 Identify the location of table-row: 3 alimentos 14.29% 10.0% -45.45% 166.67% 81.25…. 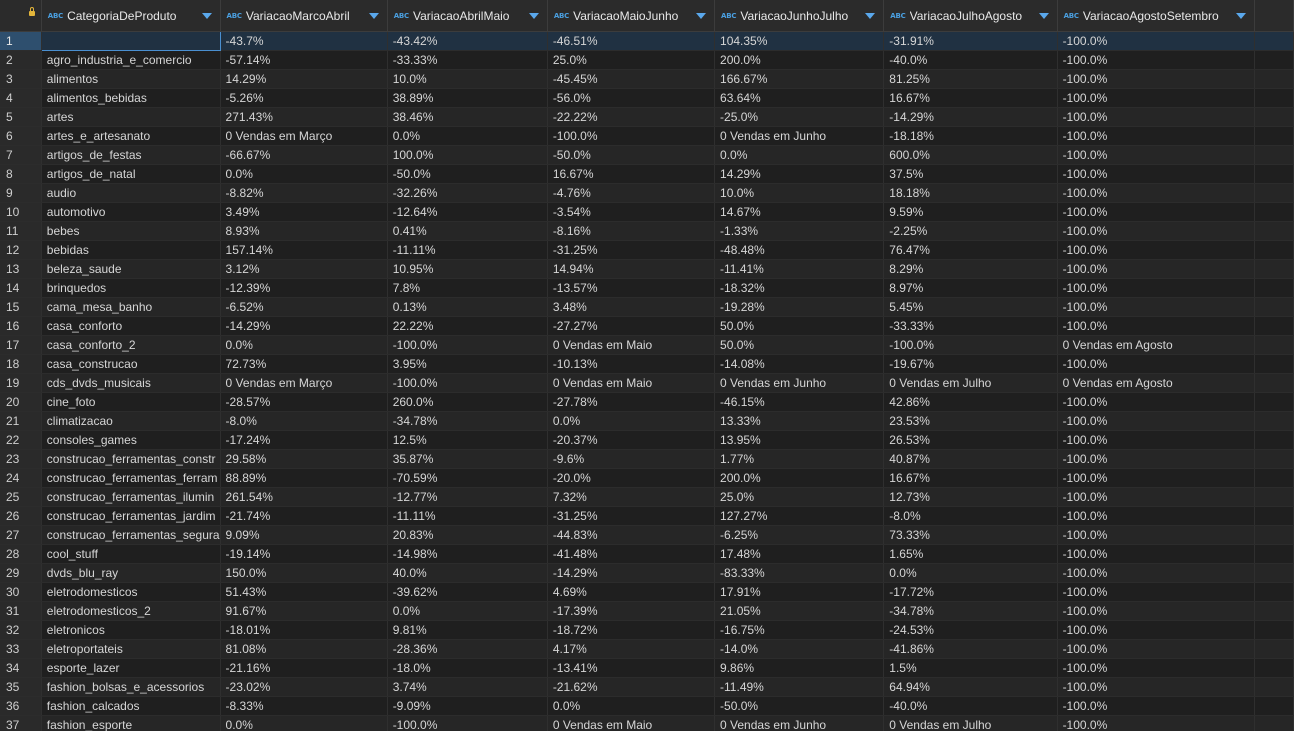
(647, 79).